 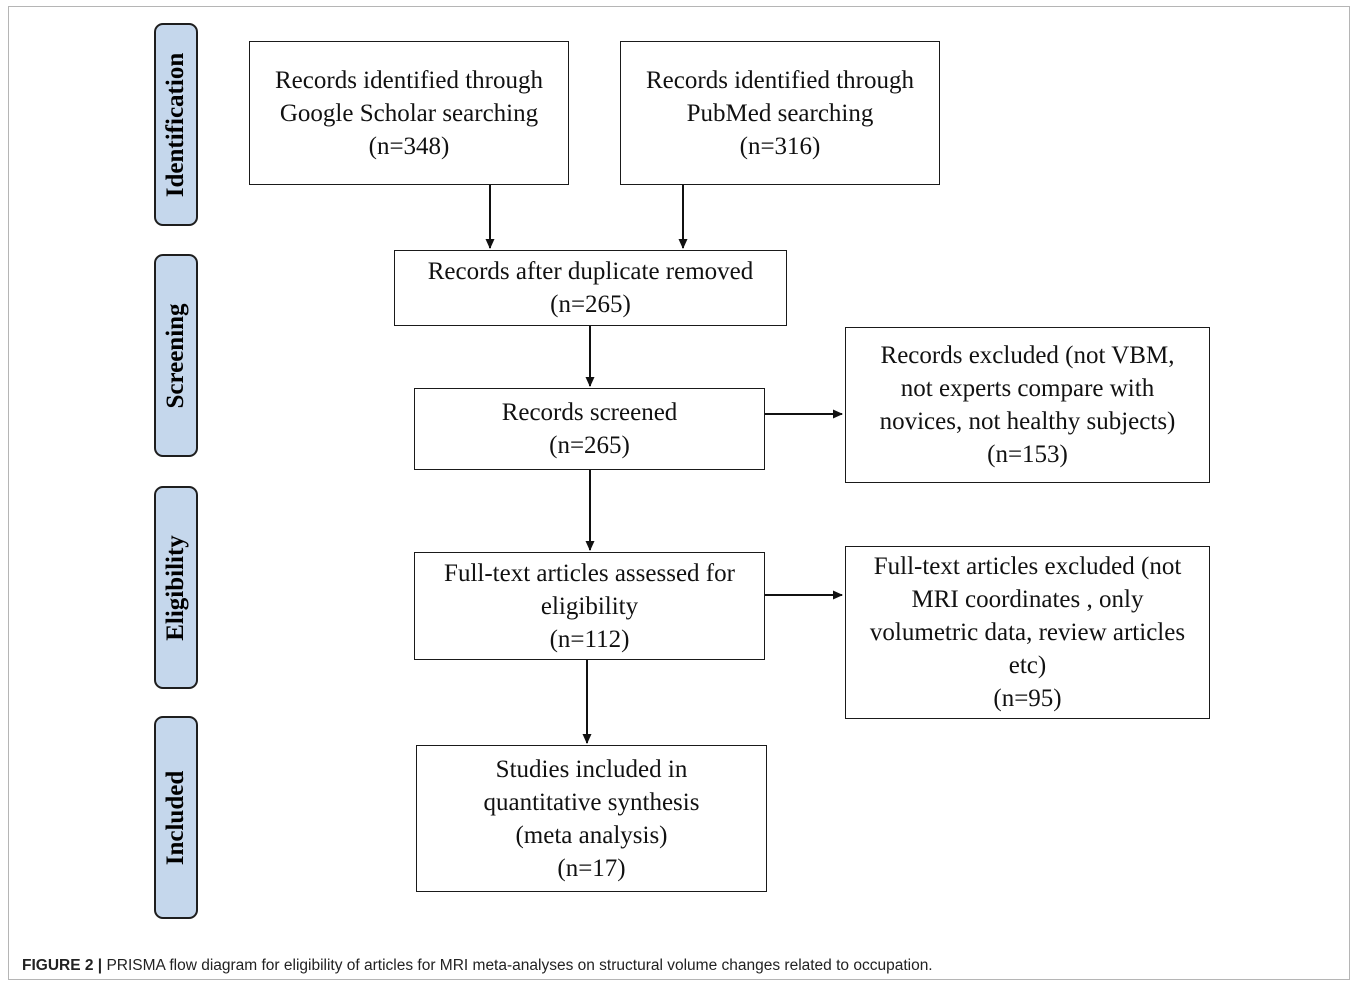 What do you see at coordinates (590, 304) in the screenshot?
I see `box-after-duplicates-line-2: (n=265)` at bounding box center [590, 304].